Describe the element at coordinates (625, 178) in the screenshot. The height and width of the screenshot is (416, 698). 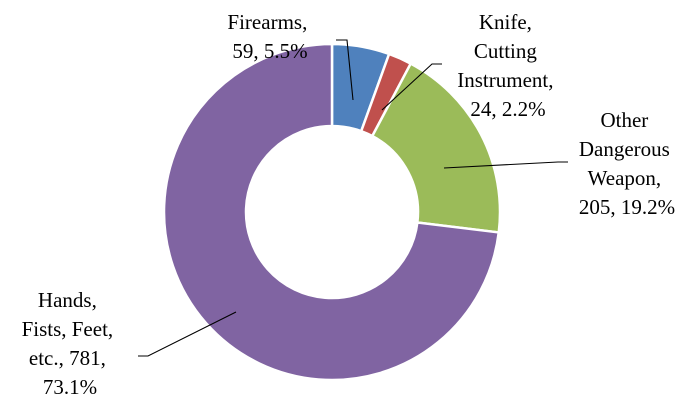
I see `label-other-line-3: Weapon,` at that location.